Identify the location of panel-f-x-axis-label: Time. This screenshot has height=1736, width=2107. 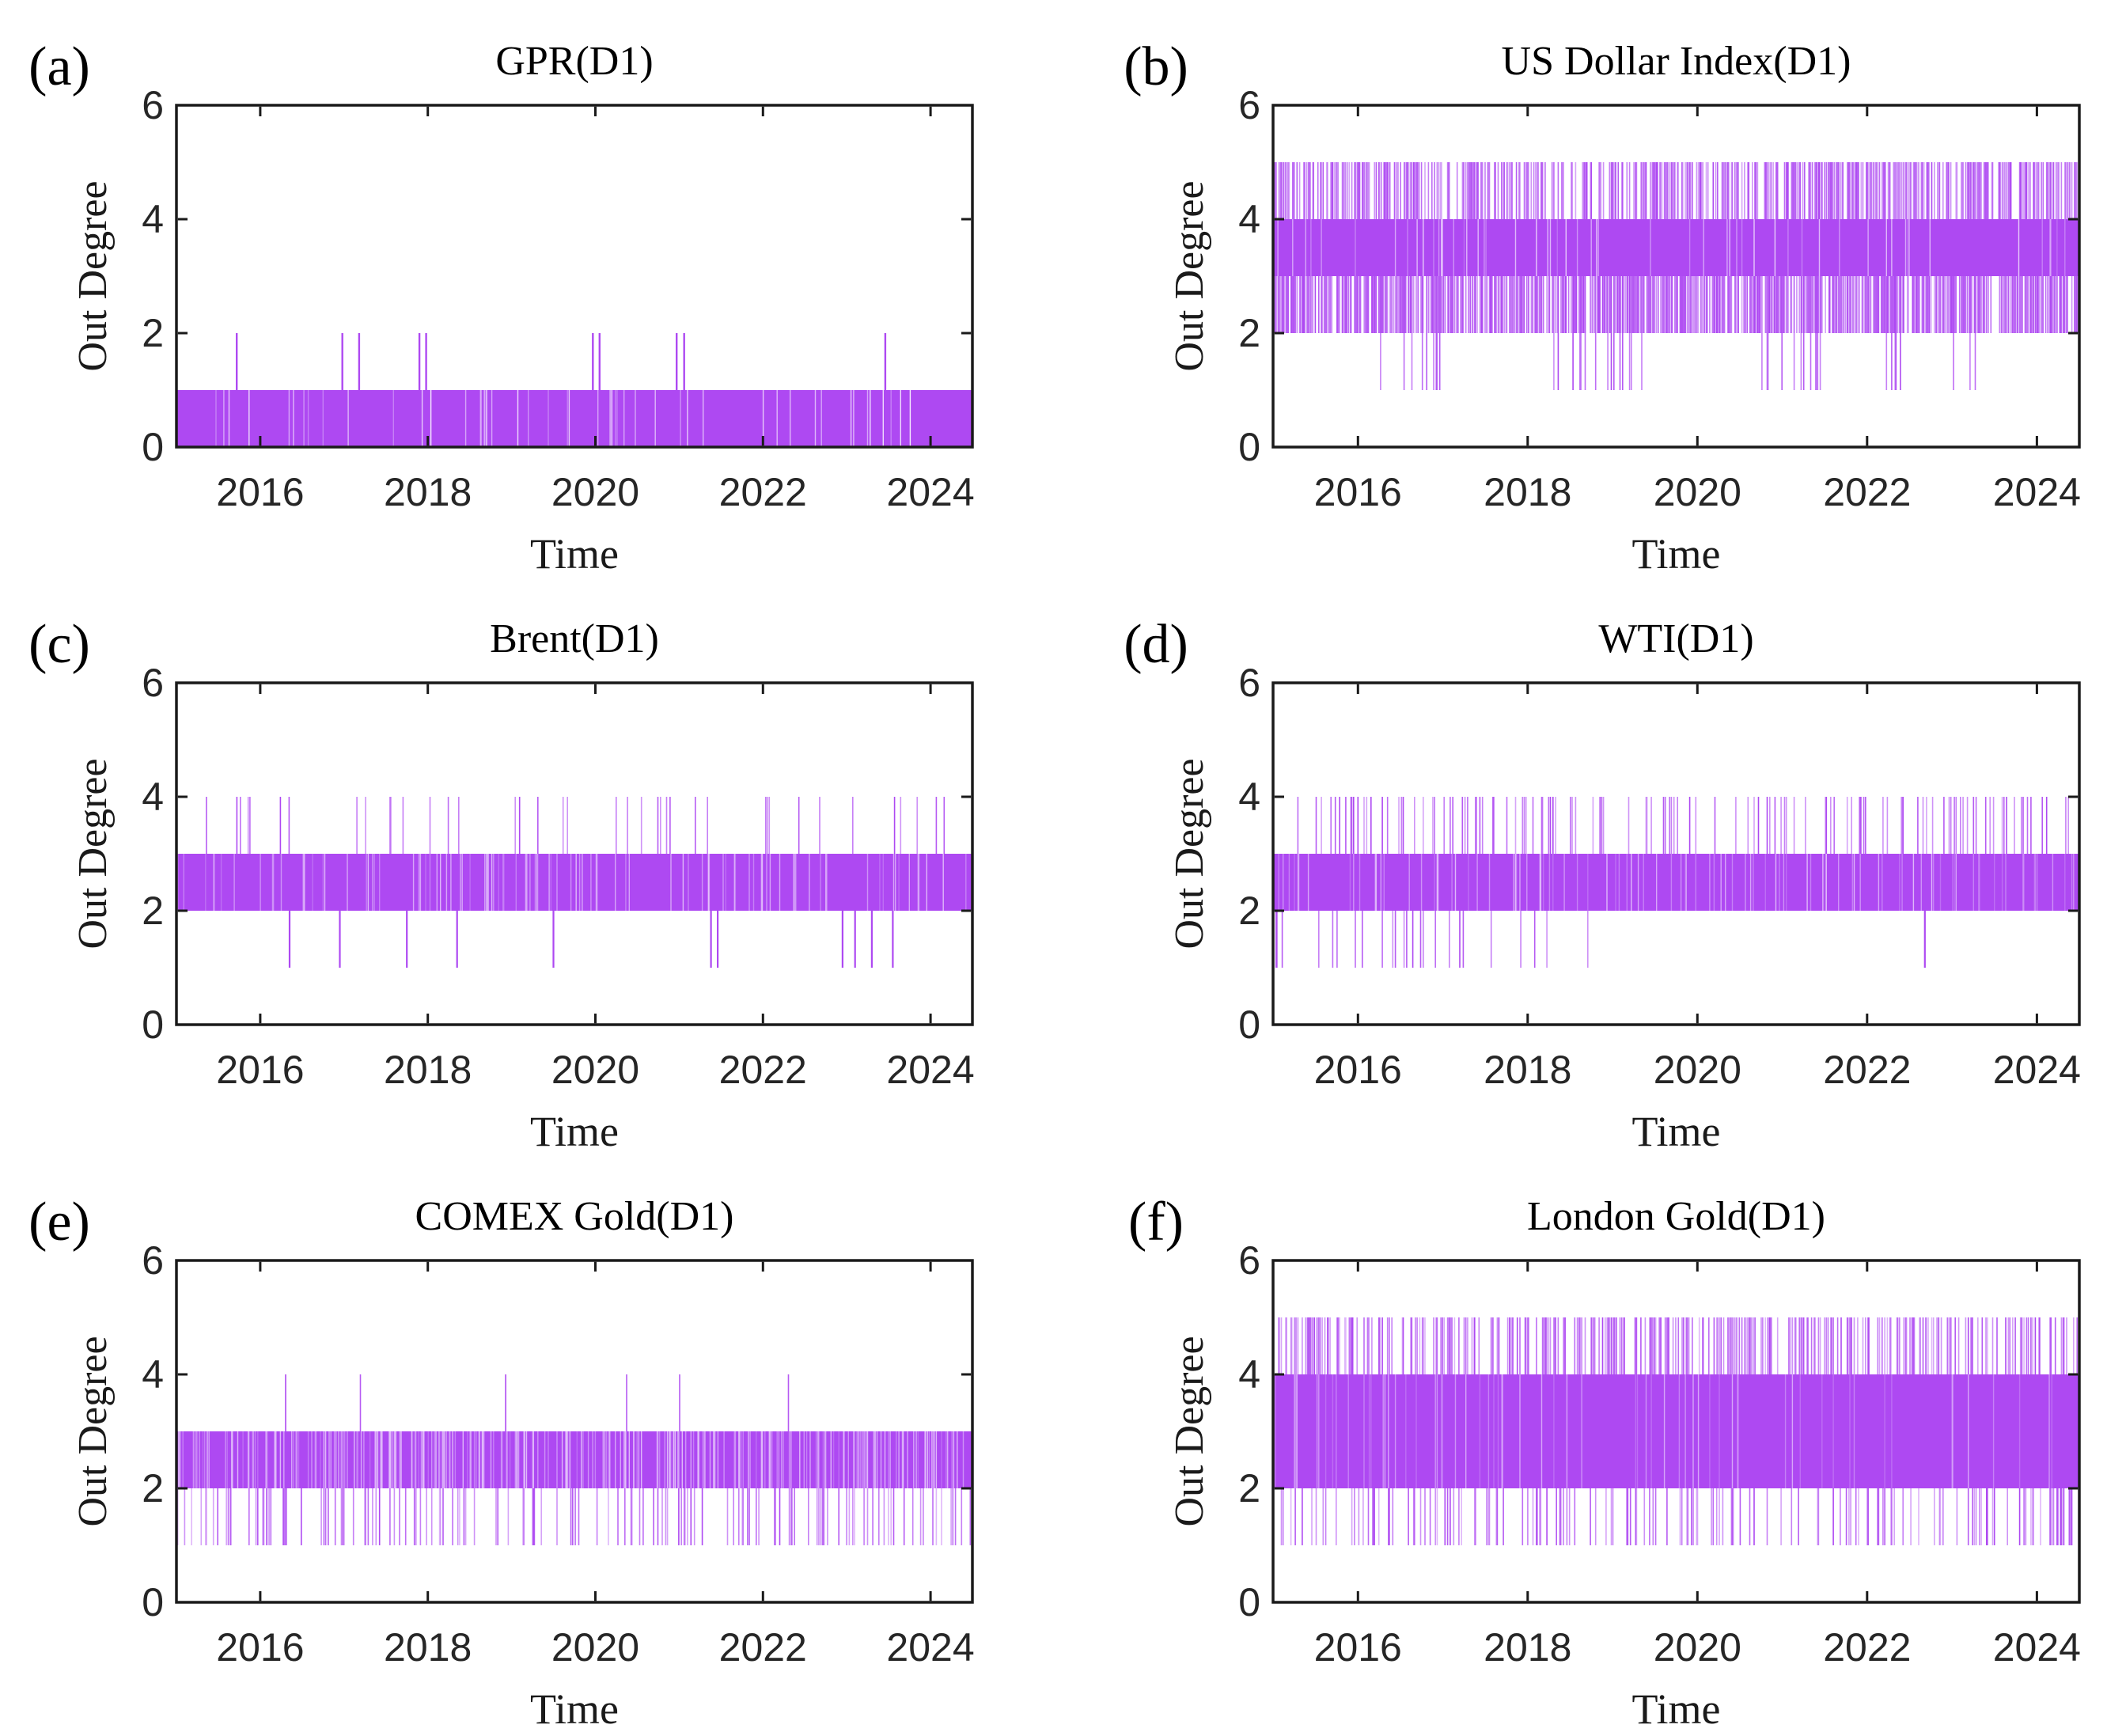
(1676, 1709).